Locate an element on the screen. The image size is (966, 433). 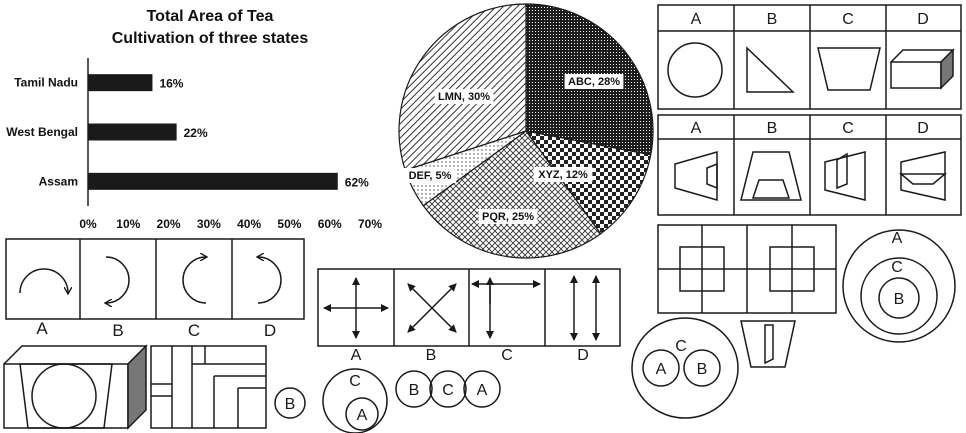
arrow-option-d-parallel is located at coordinates (585, 308).